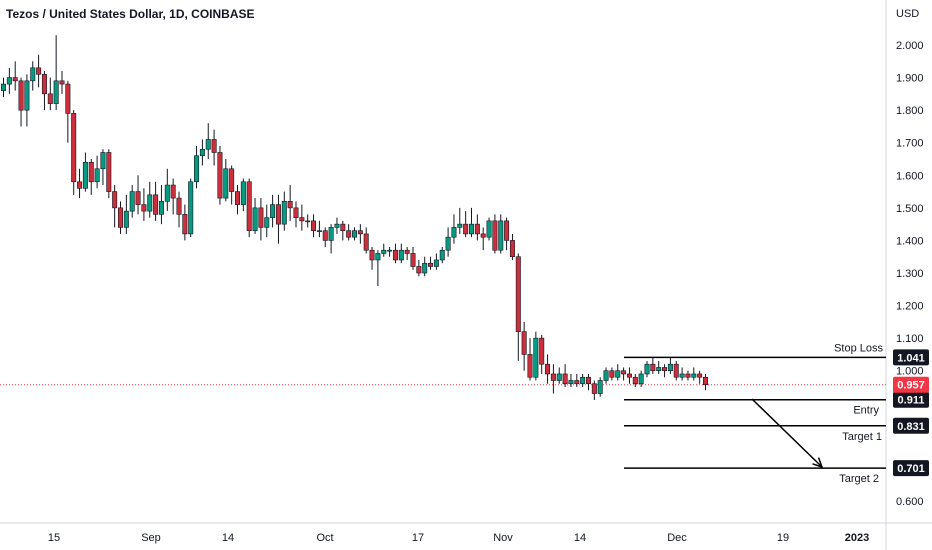 This screenshot has height=550, width=932. Describe the element at coordinates (818, 463) in the screenshot. I see `projection-arrow-head` at that location.